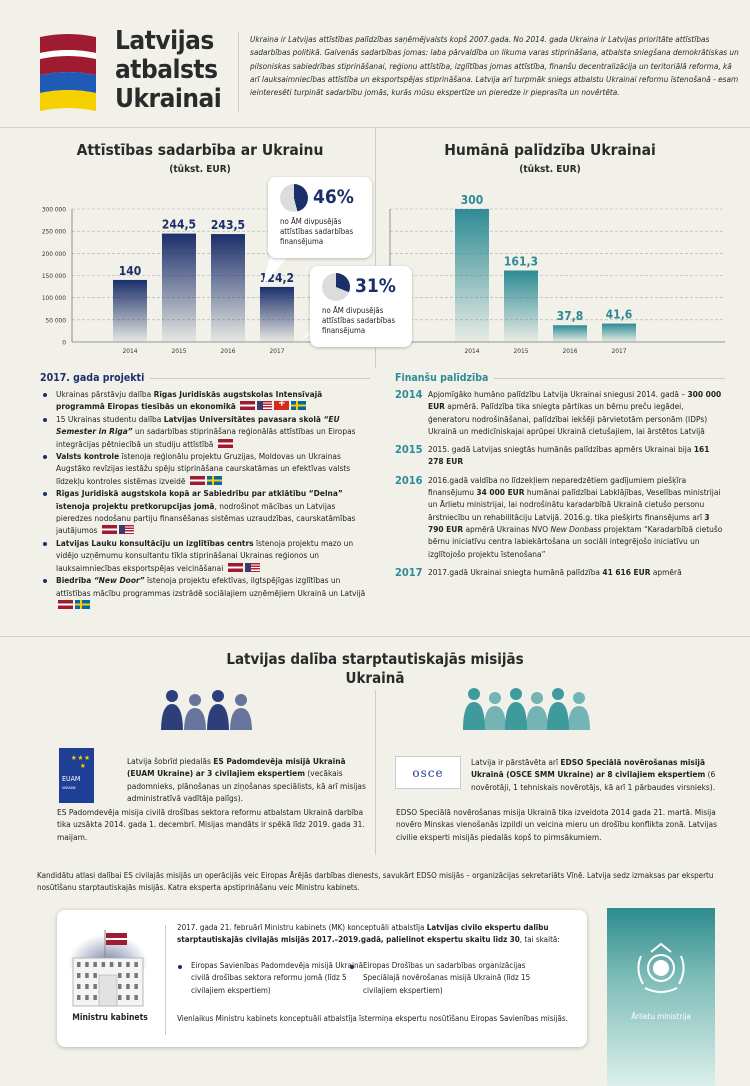  What do you see at coordinates (521, 306) in the screenshot?
I see `bar-2015` at bounding box center [521, 306].